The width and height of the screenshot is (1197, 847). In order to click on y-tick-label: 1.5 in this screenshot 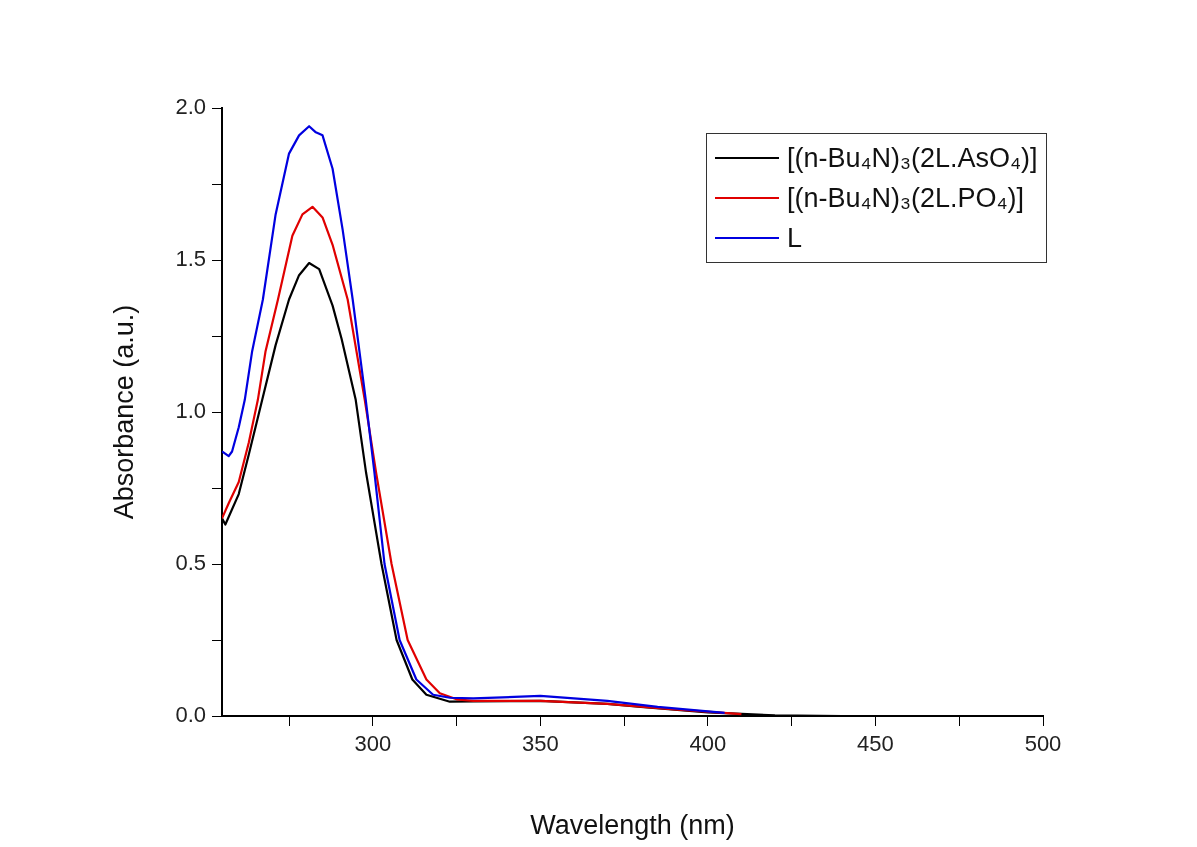, I will do `click(190, 259)`.